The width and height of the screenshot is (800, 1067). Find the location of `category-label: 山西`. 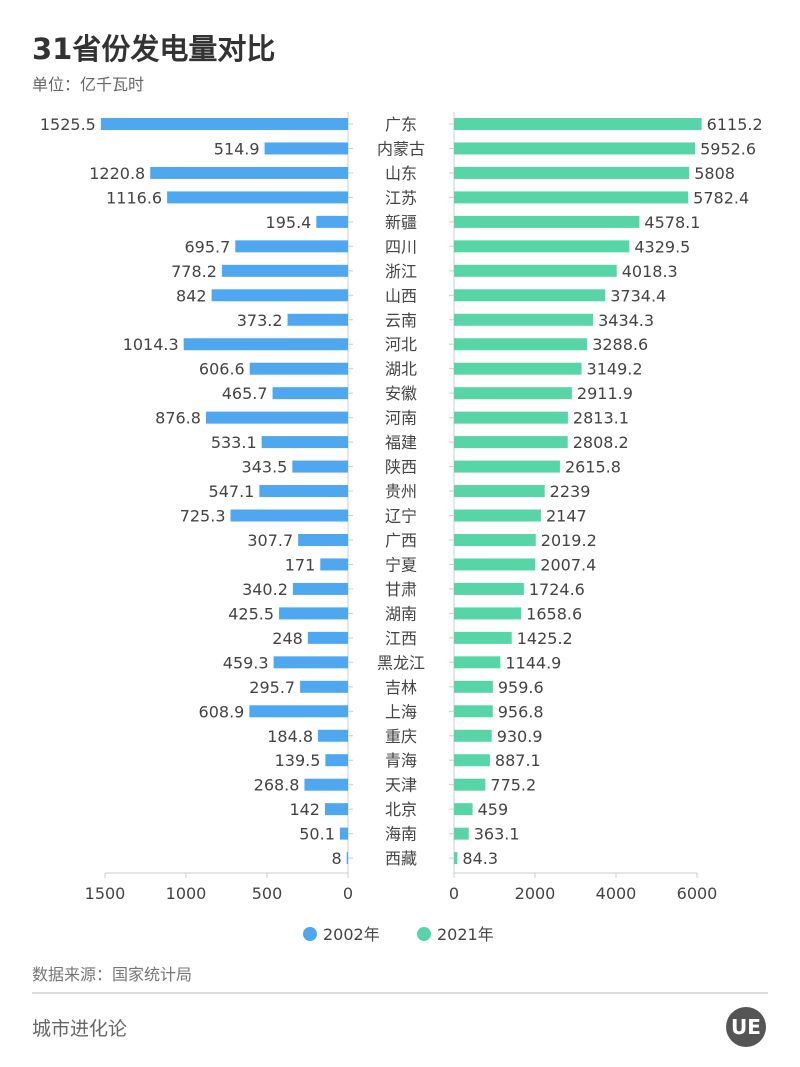

category-label: 山西 is located at coordinates (401, 295).